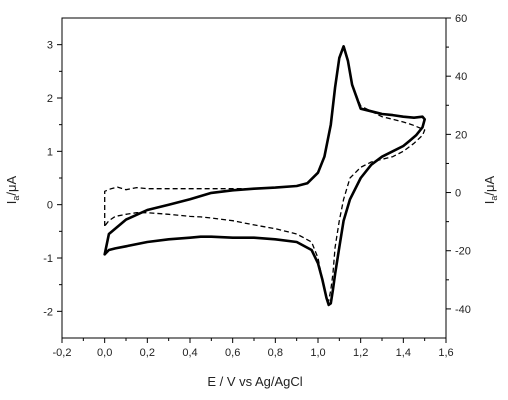 Image resolution: width=508 pixels, height=400 pixels. I want to click on y-left-axis-title: Ia/μA, so click(12, 189).